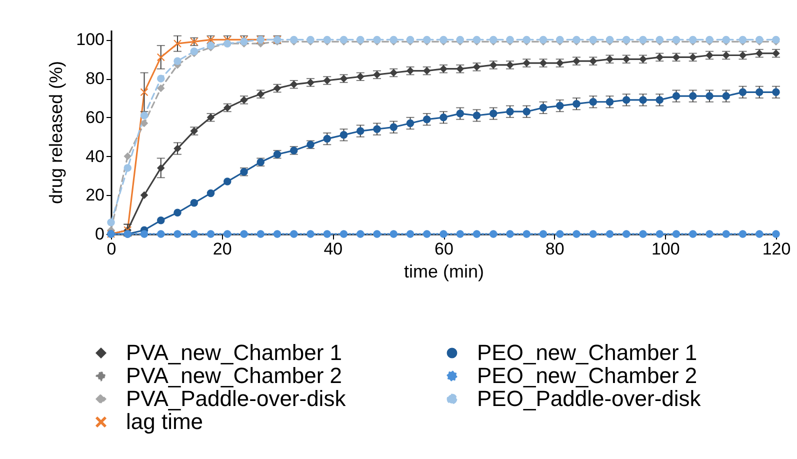  I want to click on x-tick-label: 60, so click(444, 249).